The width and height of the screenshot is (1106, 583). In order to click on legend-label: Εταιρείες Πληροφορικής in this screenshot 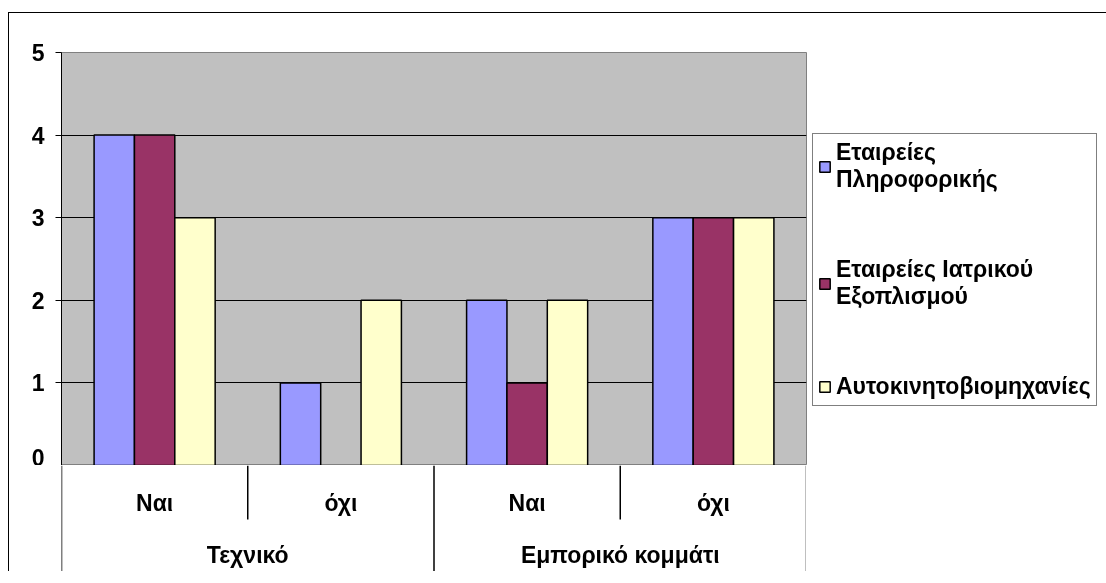, I will do `click(917, 166)`.